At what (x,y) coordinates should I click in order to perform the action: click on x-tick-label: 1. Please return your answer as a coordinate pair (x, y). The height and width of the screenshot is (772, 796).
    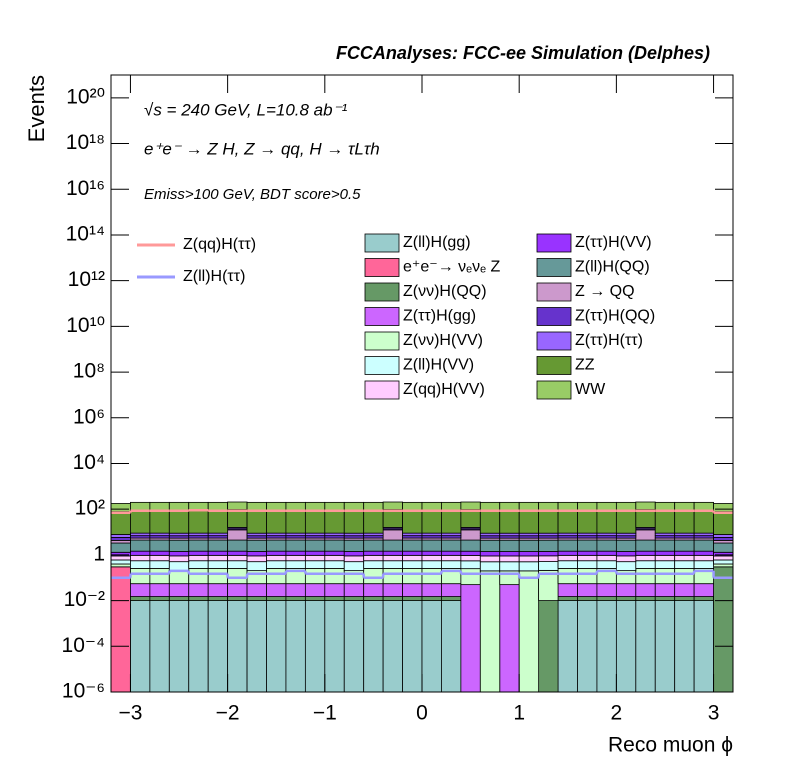
    Looking at the image, I should click on (519, 713).